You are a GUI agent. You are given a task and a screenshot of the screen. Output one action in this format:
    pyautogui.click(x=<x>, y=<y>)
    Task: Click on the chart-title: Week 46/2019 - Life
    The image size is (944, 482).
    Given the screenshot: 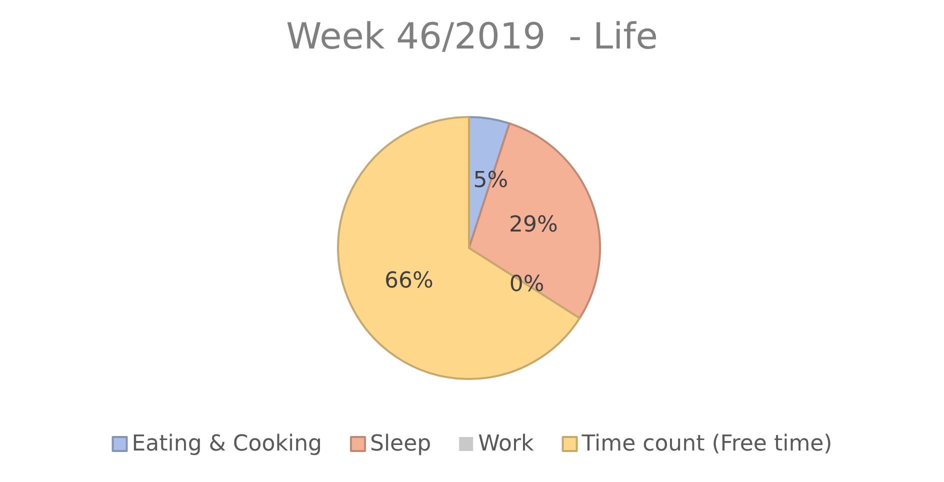 What is the action you would take?
    pyautogui.click(x=472, y=37)
    